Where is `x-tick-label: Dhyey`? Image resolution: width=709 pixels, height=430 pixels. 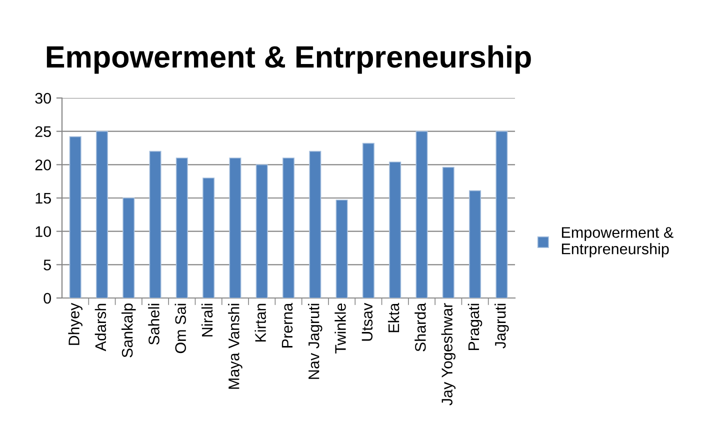
x-tick-label: Dhyey is located at coordinates (75, 323).